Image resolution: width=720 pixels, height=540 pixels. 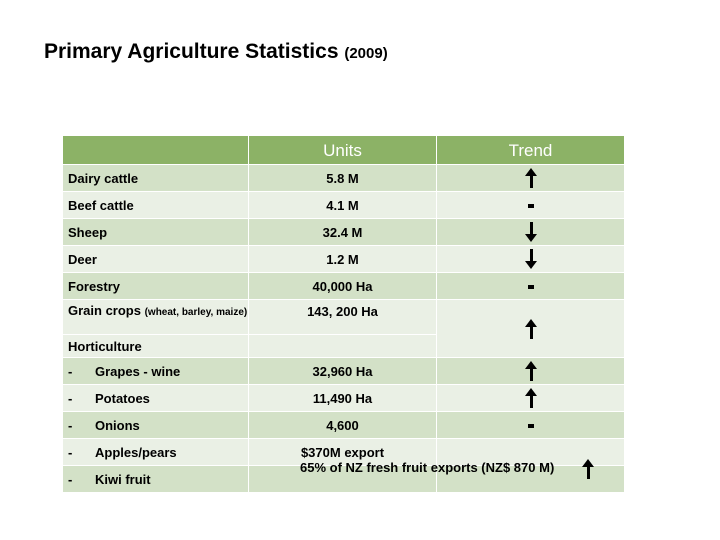 I want to click on row-item-label: Grain crops, so click(x=104, y=310).